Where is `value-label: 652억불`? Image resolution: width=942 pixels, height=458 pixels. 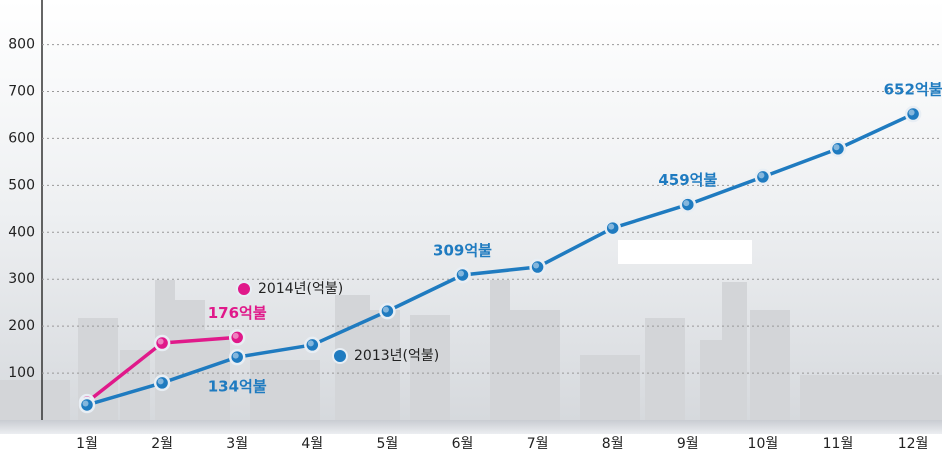
value-label: 652억불 is located at coordinates (913, 90).